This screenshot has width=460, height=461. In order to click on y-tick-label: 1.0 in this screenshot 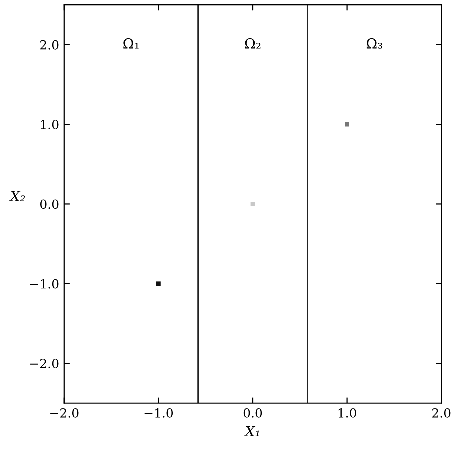, I will do `click(50, 125)`.